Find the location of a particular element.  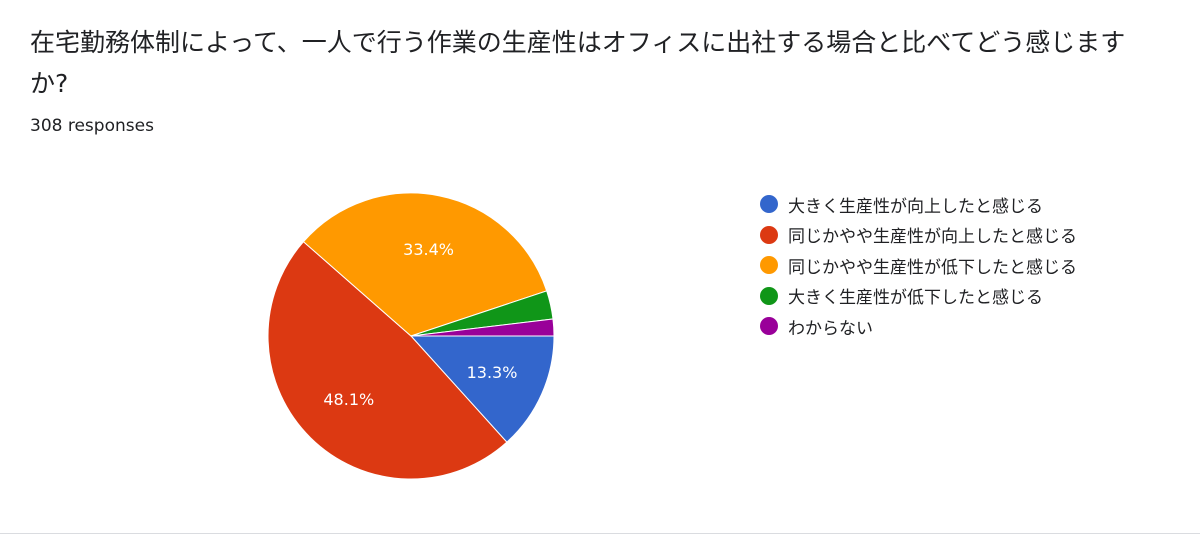

response-count: 308 responses is located at coordinates (92, 126).